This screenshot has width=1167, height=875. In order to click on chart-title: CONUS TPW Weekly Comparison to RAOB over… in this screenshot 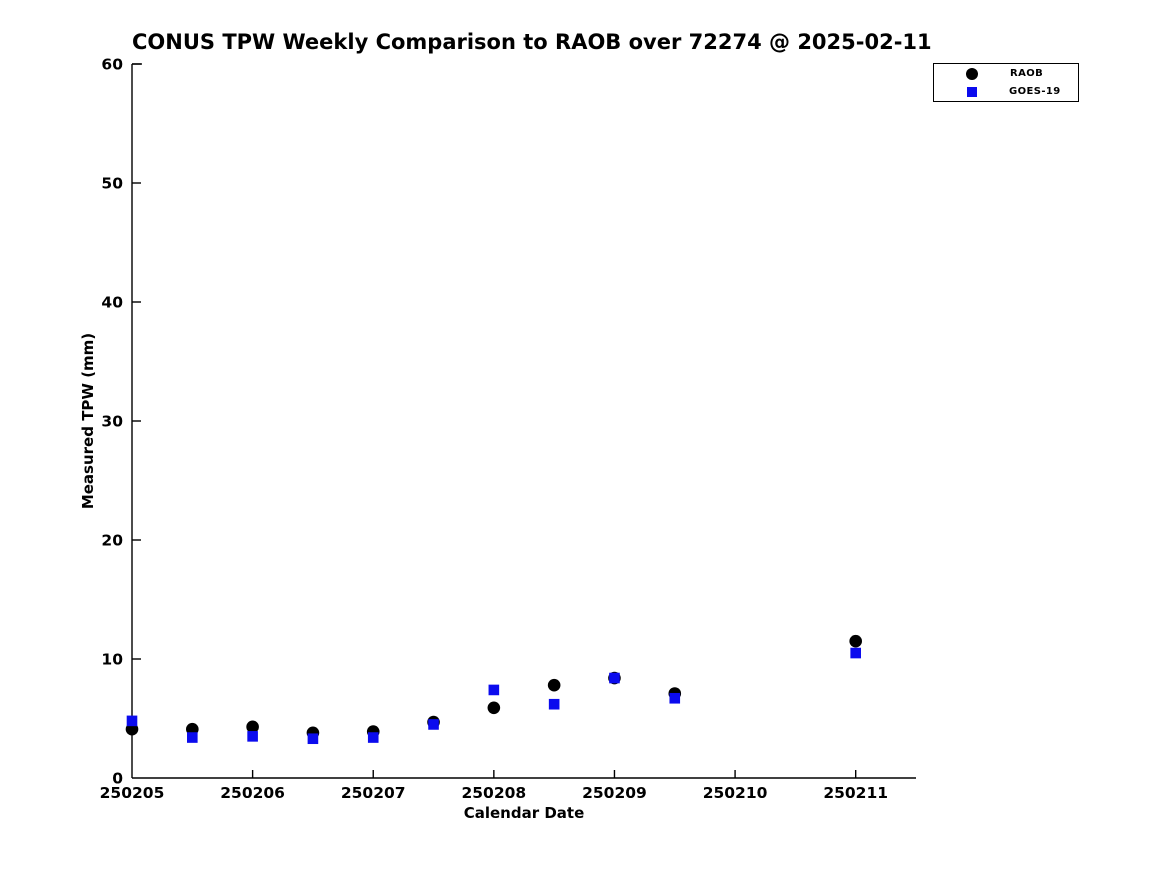, I will do `click(532, 42)`.